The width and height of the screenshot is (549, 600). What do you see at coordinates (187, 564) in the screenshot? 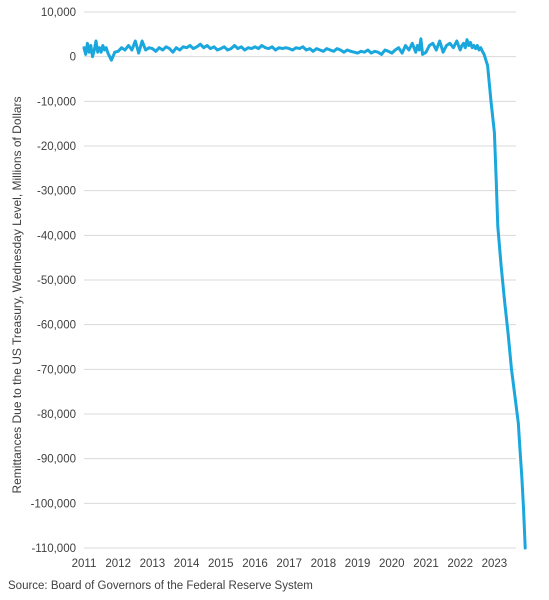
I see `x-tick-label: 2014` at bounding box center [187, 564].